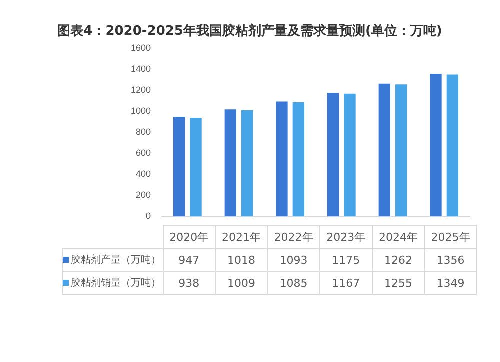 The image size is (500, 362). What do you see at coordinates (189, 237) in the screenshot?
I see `x-tick-label: 2020年` at bounding box center [189, 237].